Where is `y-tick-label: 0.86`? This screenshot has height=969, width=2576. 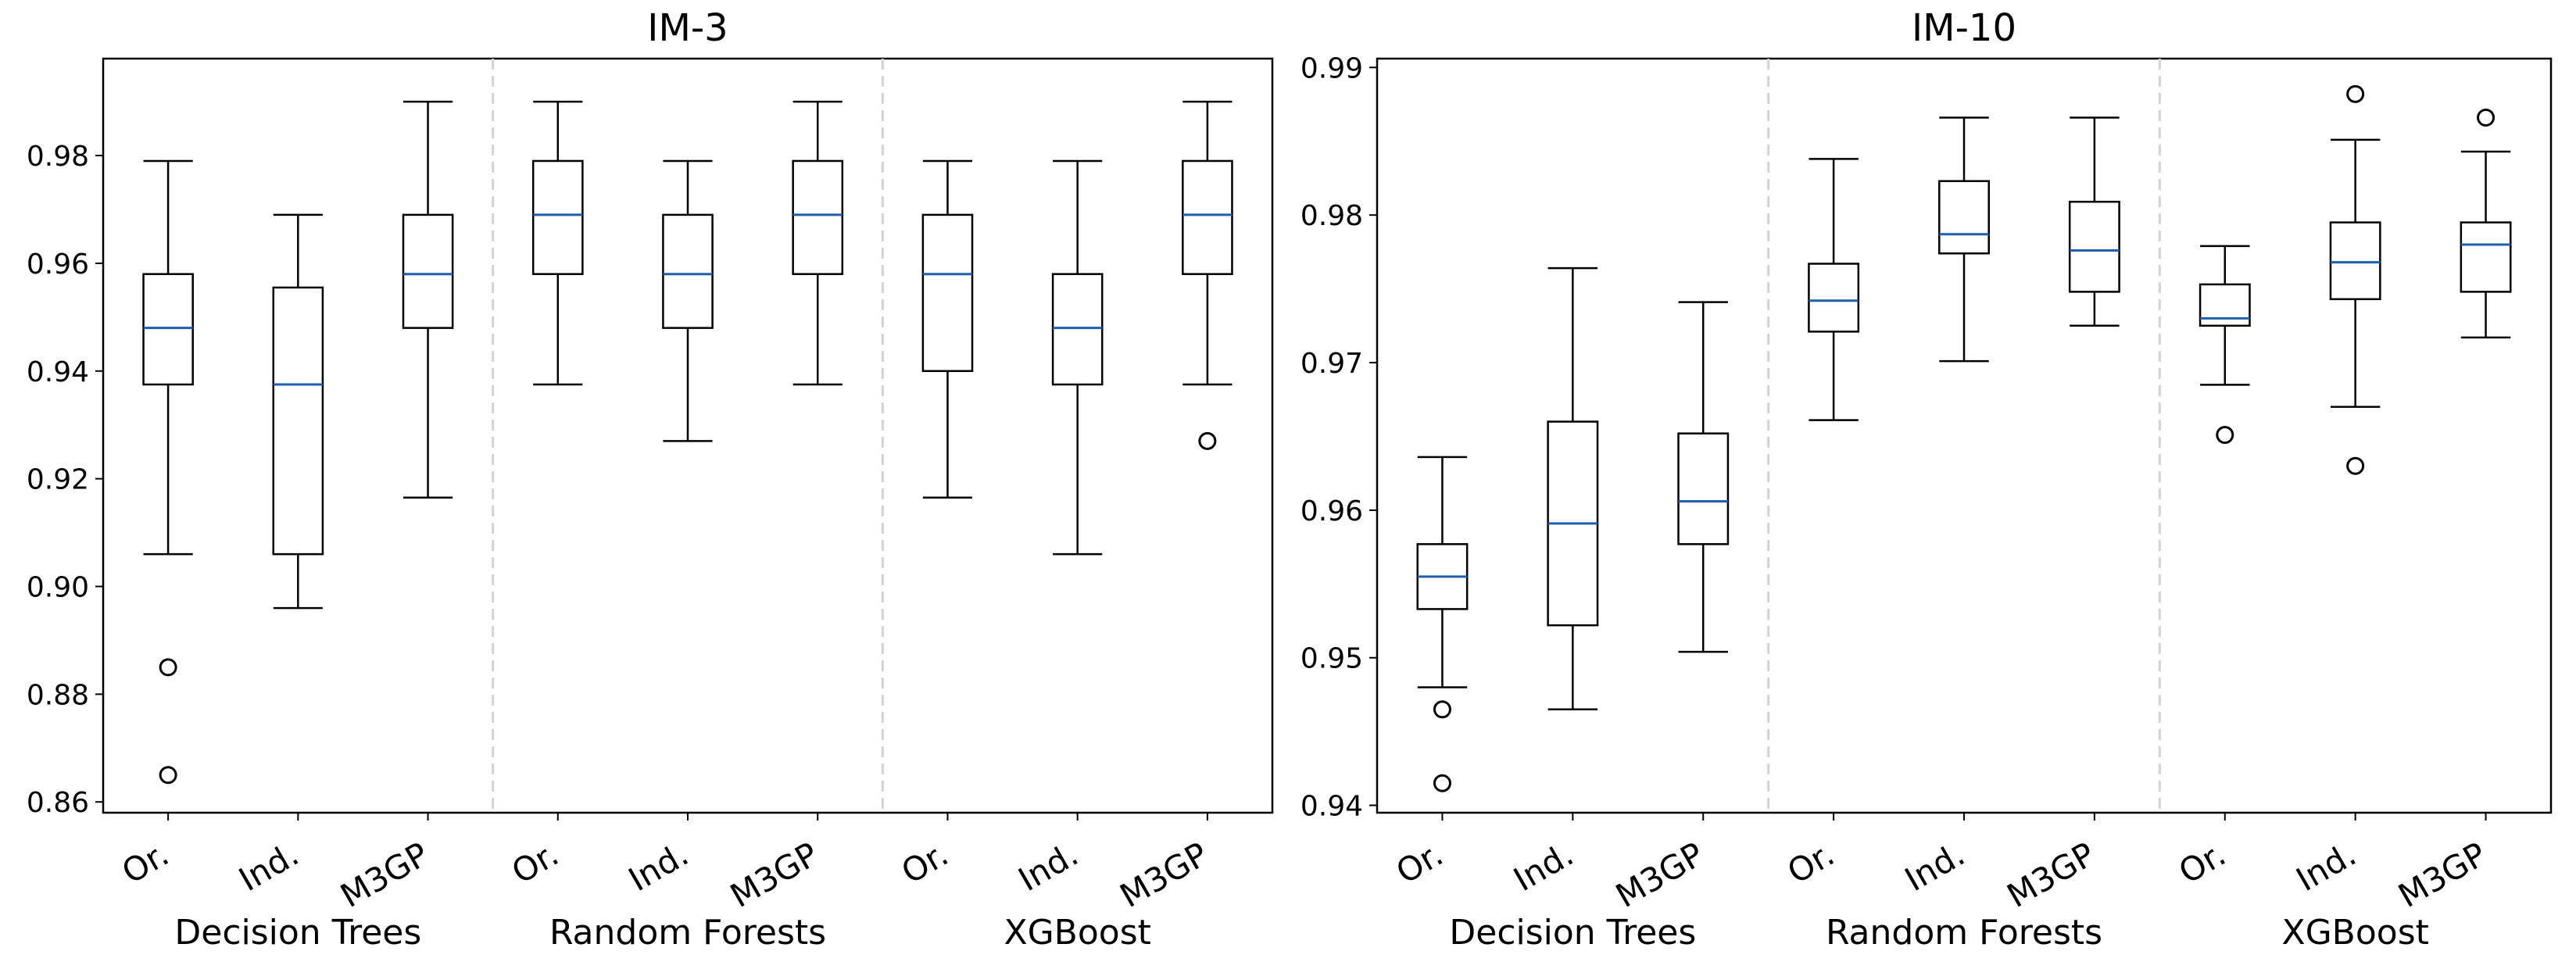 y-tick-label: 0.86 is located at coordinates (58, 803).